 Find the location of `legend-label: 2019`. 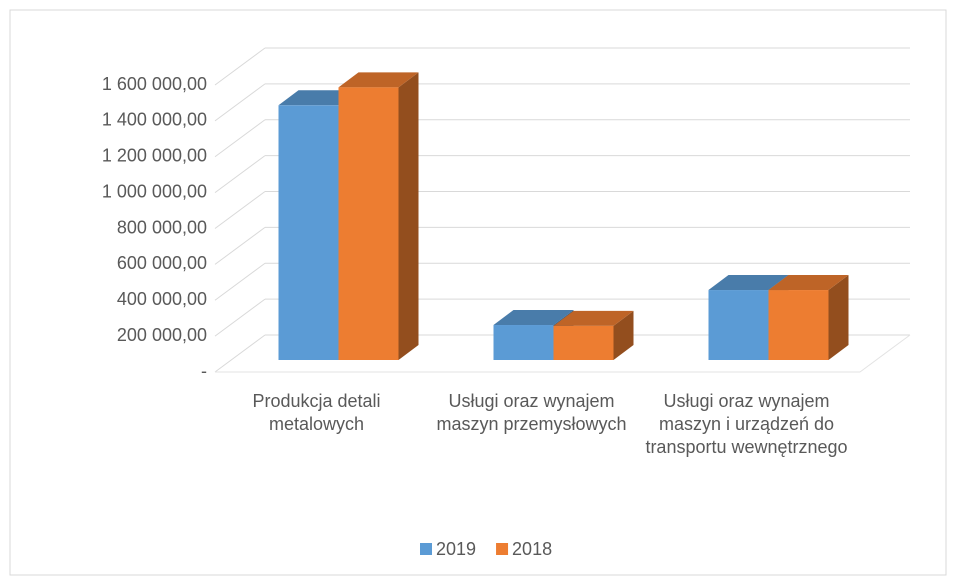

legend-label: 2019 is located at coordinates (456, 549).